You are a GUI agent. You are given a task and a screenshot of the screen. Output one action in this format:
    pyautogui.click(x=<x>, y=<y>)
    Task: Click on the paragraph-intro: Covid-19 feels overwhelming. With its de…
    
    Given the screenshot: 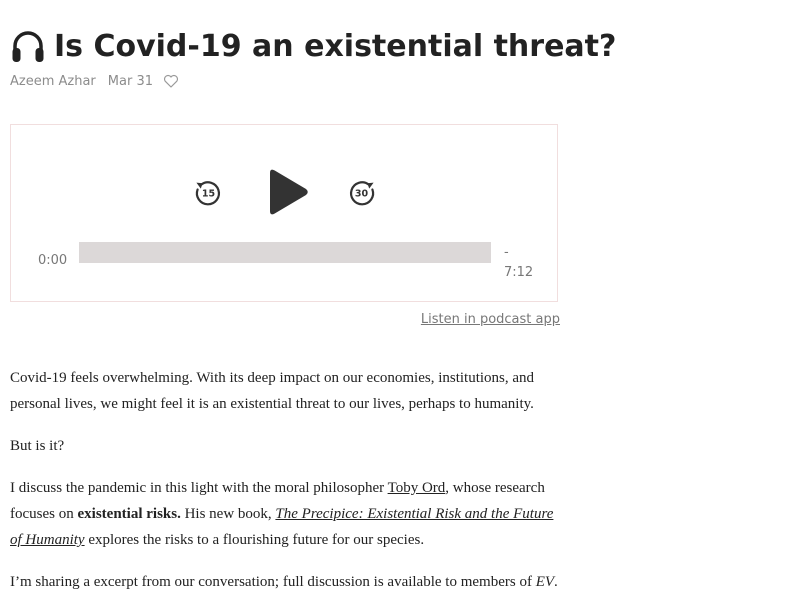 What is the action you would take?
    pyautogui.click(x=272, y=391)
    